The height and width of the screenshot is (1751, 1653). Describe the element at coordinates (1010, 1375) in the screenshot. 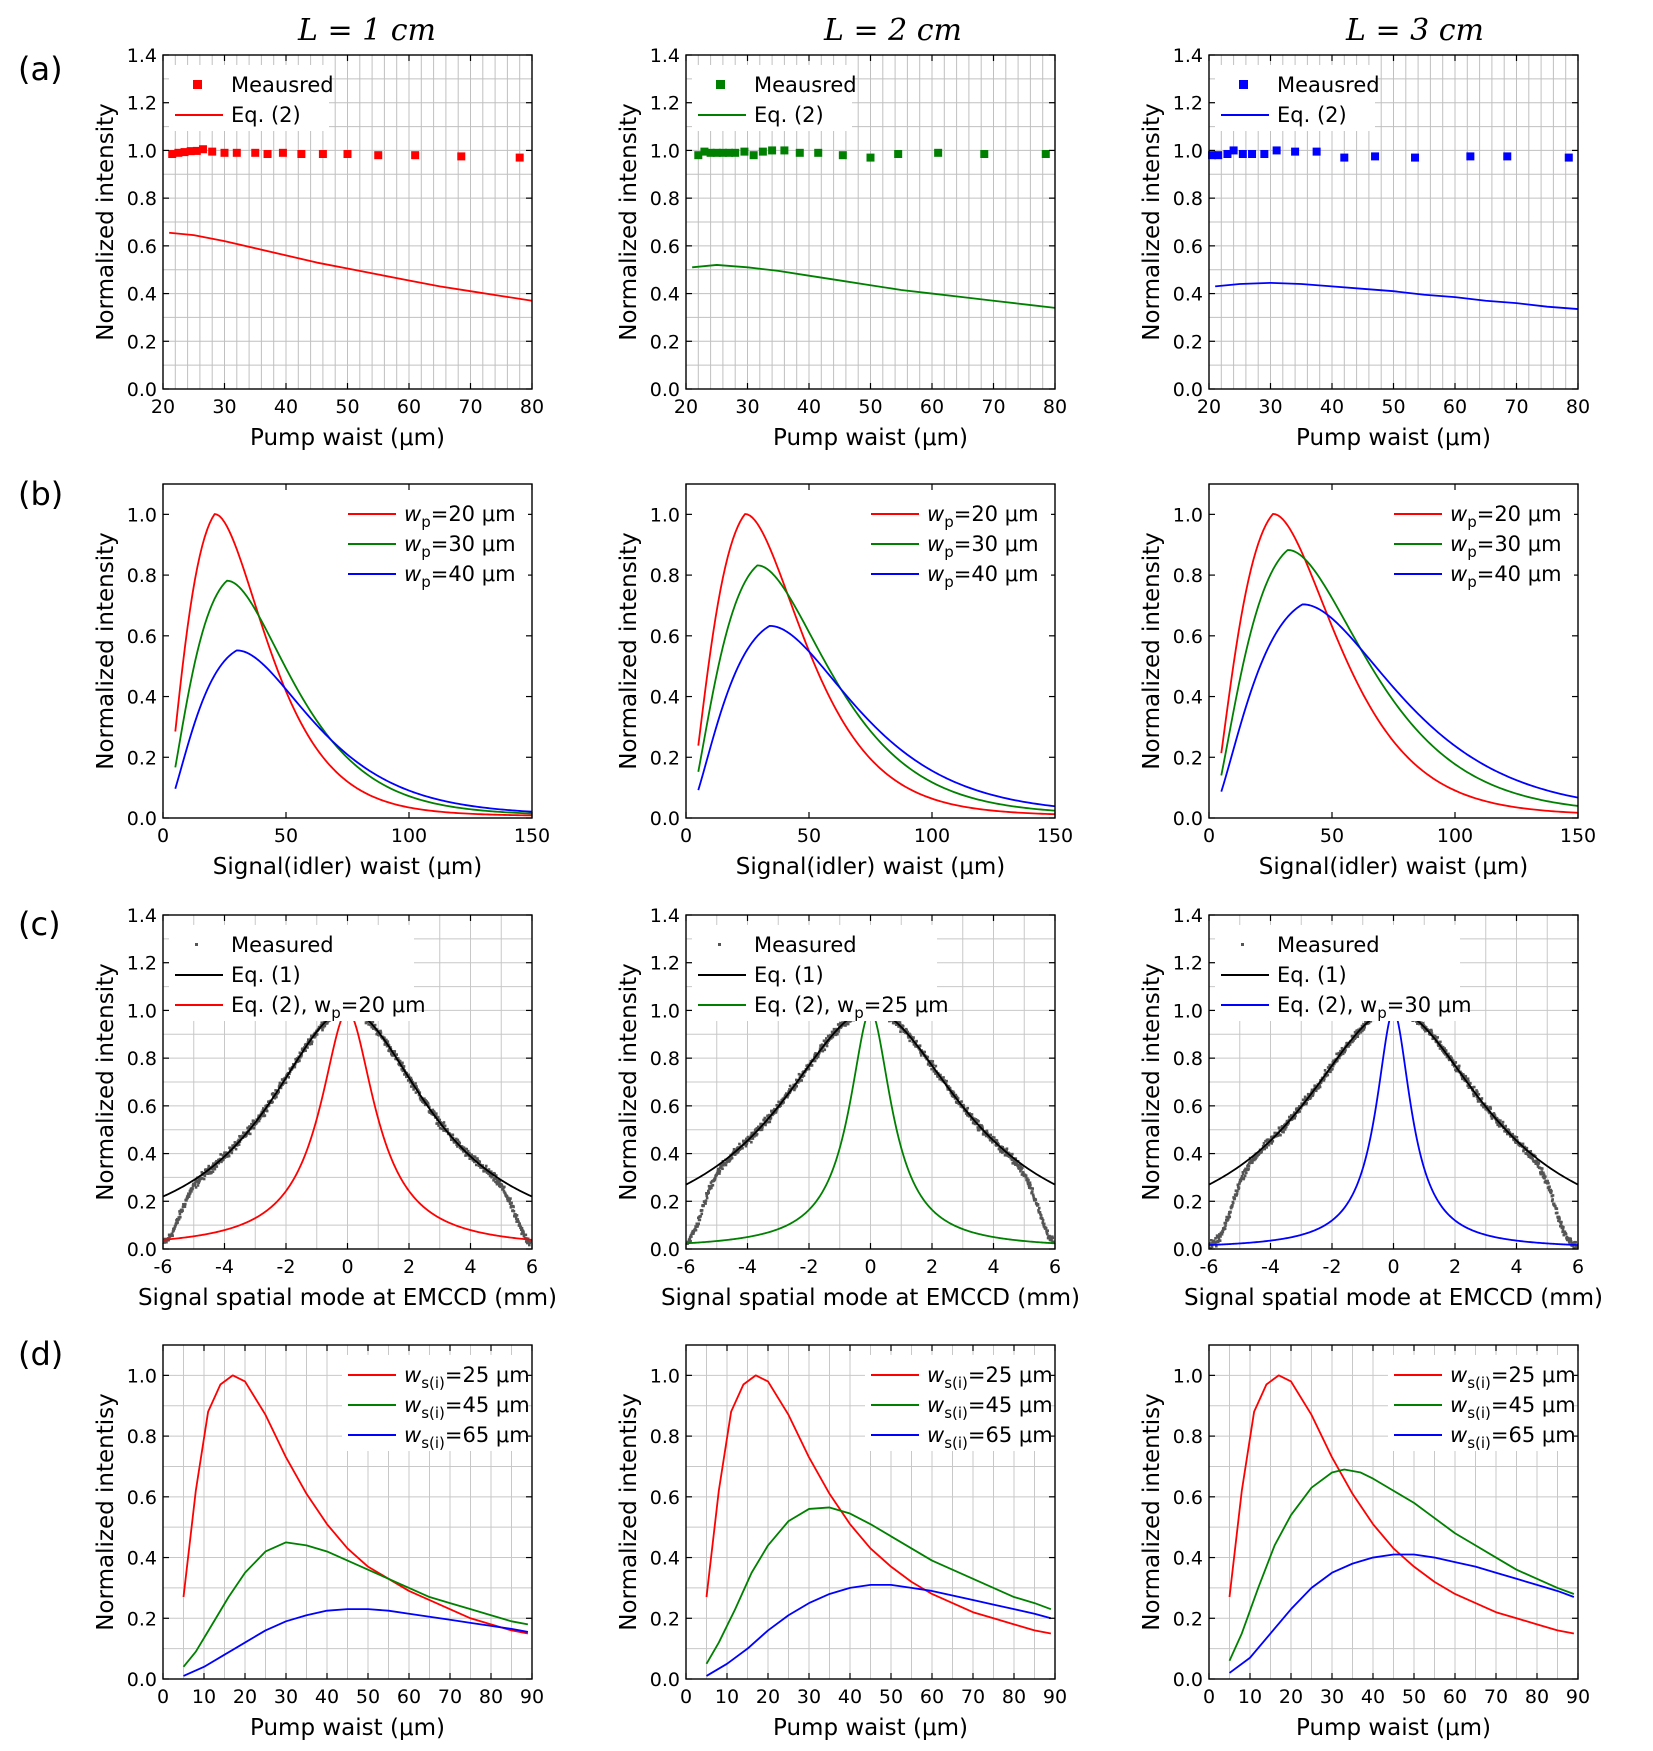

I see `legend-label-rest: =25 μm` at that location.